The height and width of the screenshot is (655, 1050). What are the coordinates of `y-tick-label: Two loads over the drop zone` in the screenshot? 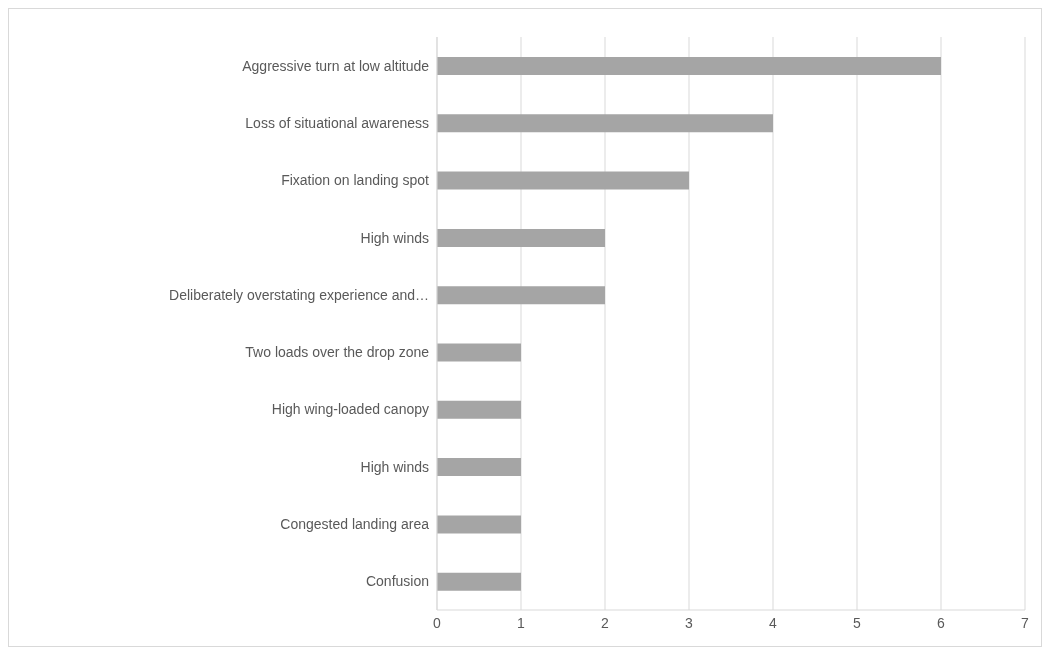 It's located at (337, 352).